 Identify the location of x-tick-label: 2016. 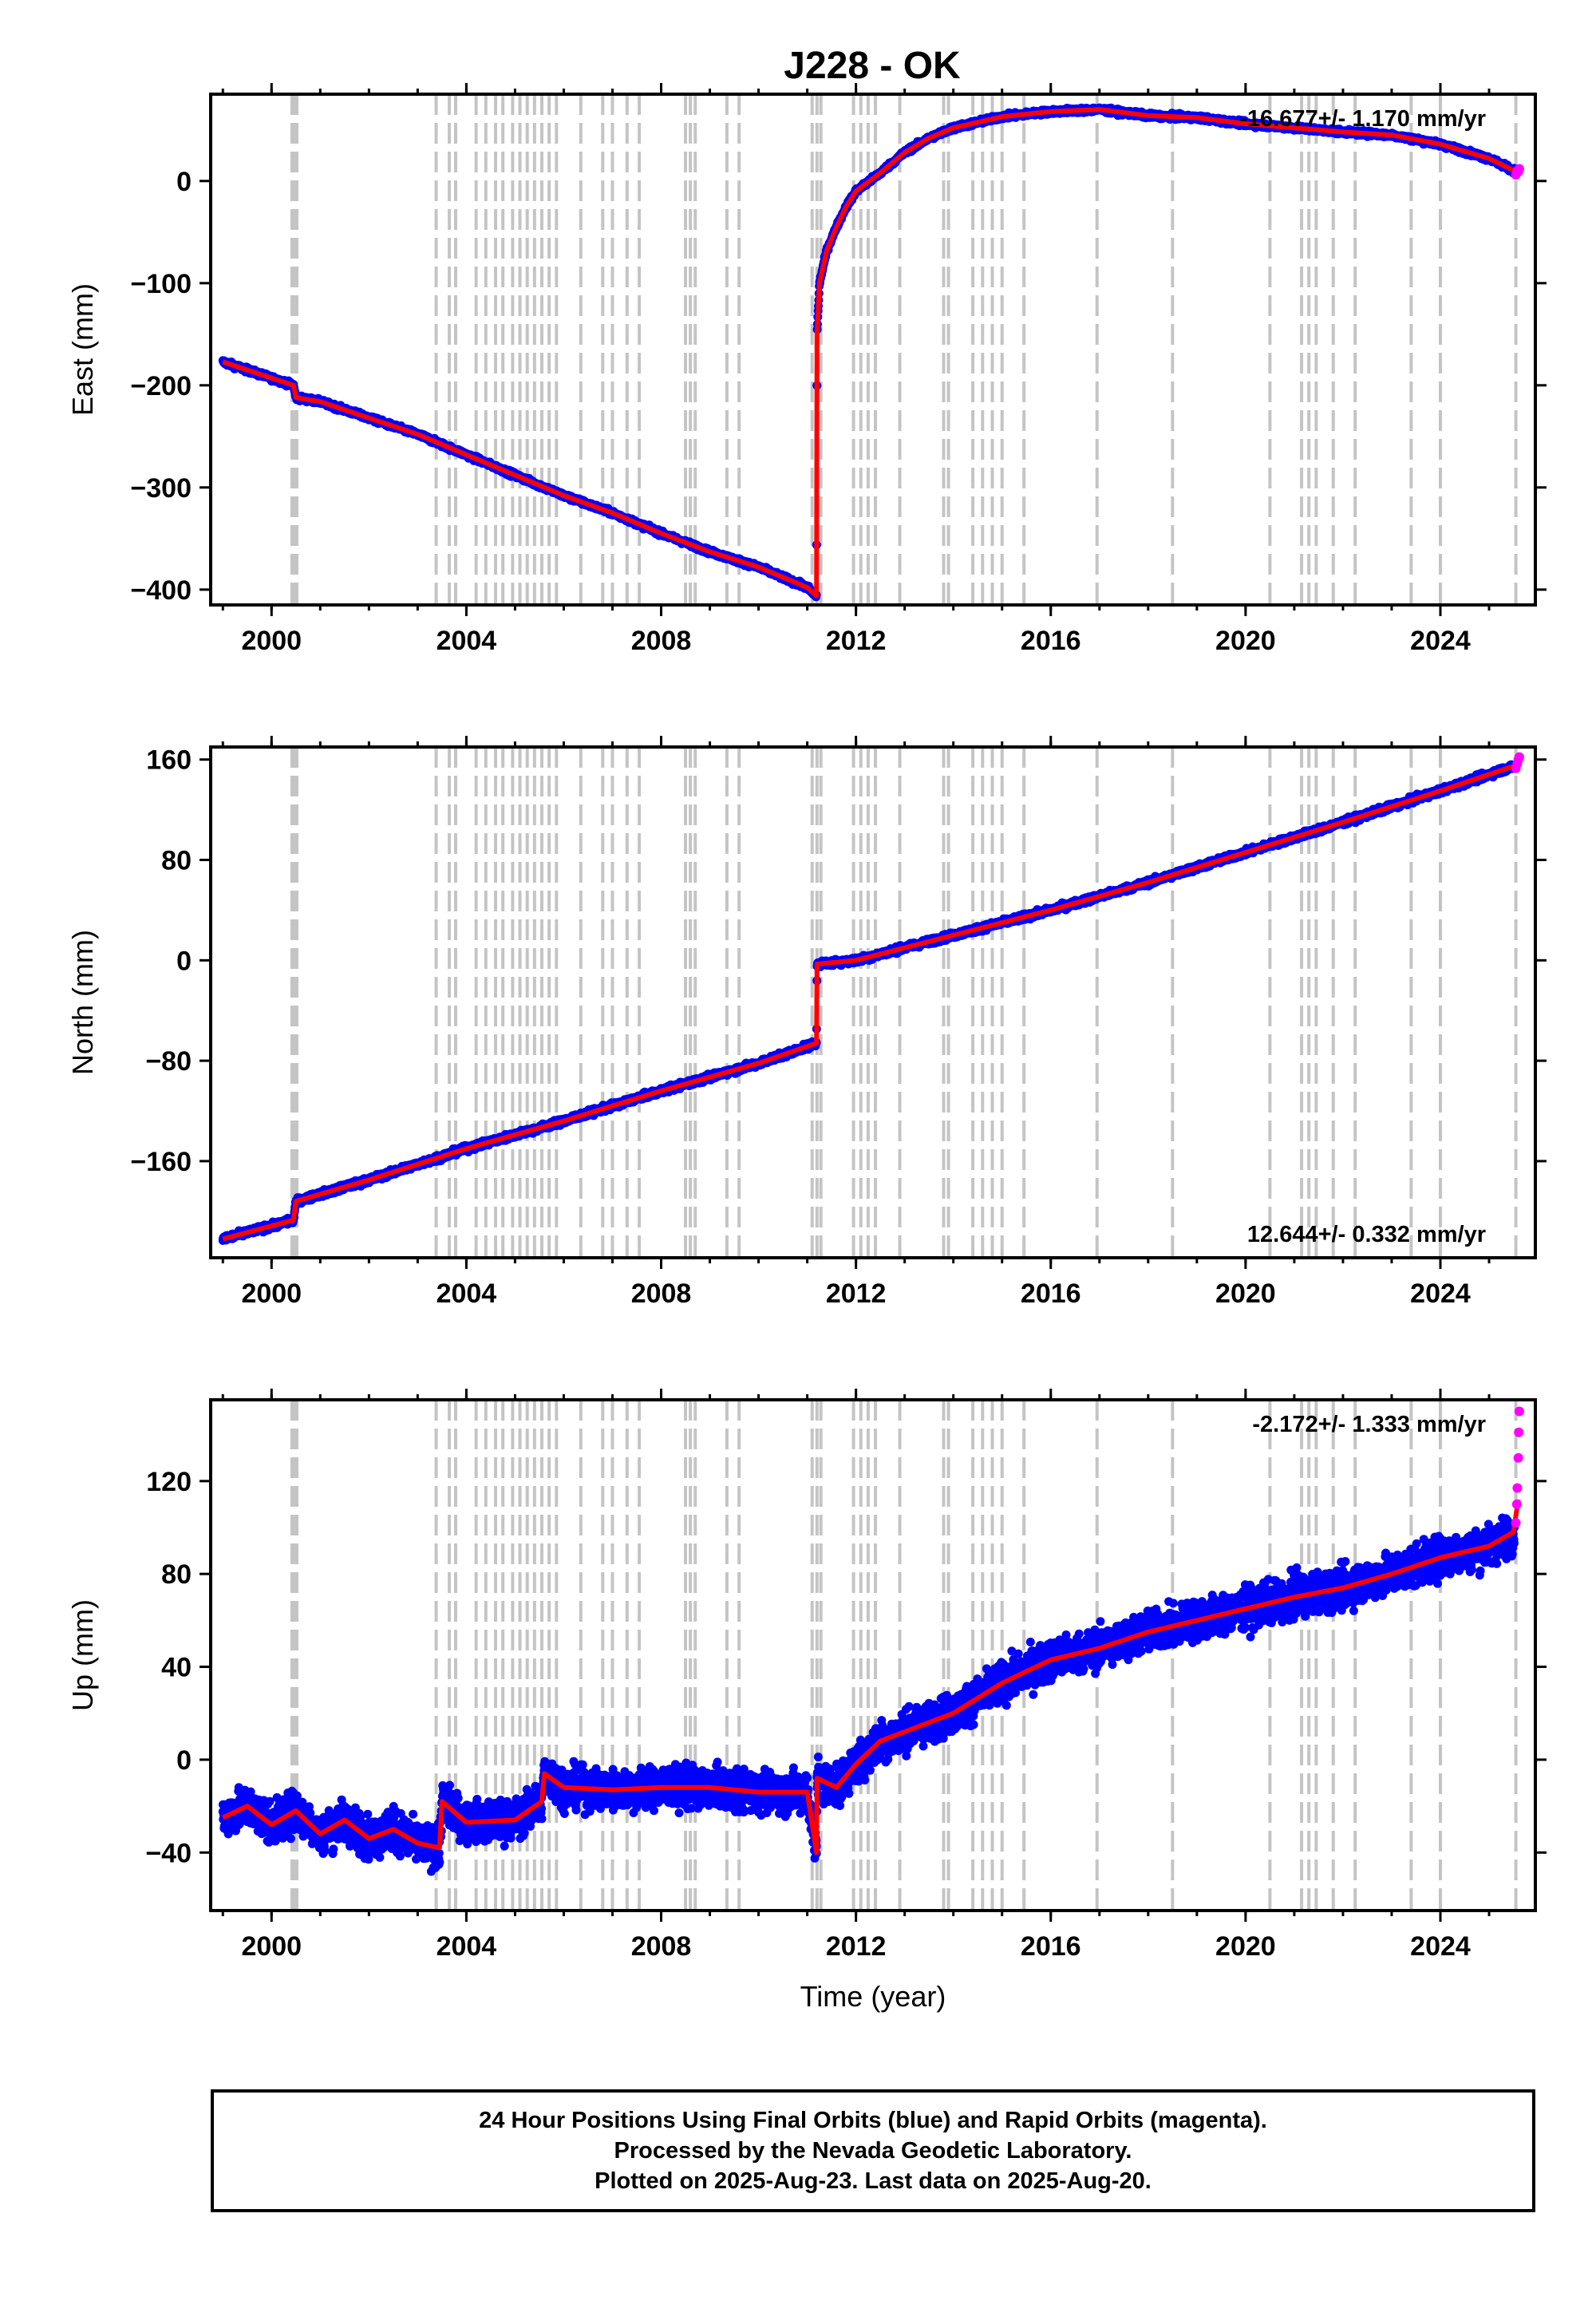
(1051, 641).